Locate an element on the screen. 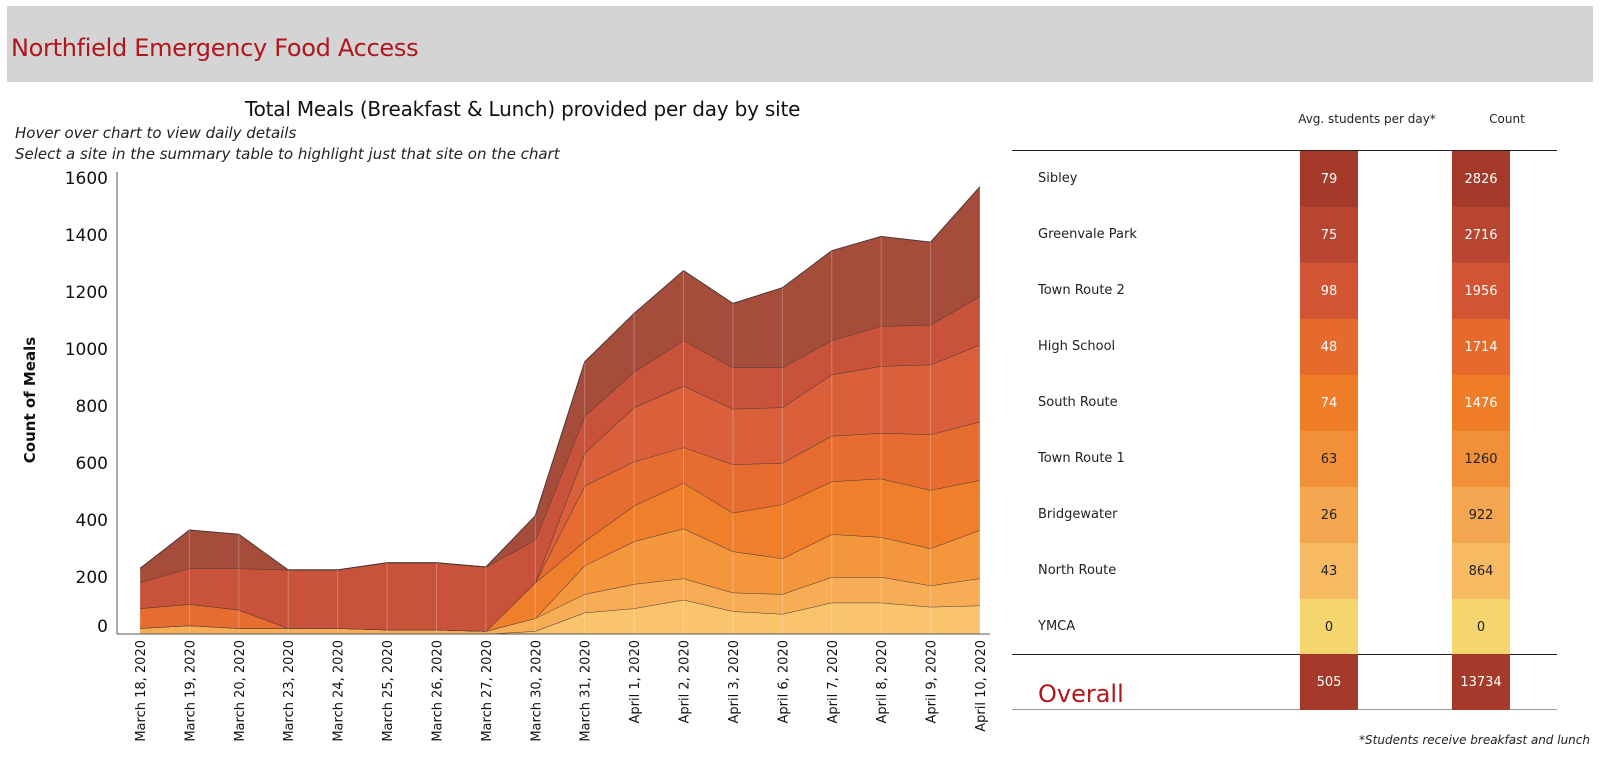  x-tick-label: March 24, 2020 is located at coordinates (339, 691).